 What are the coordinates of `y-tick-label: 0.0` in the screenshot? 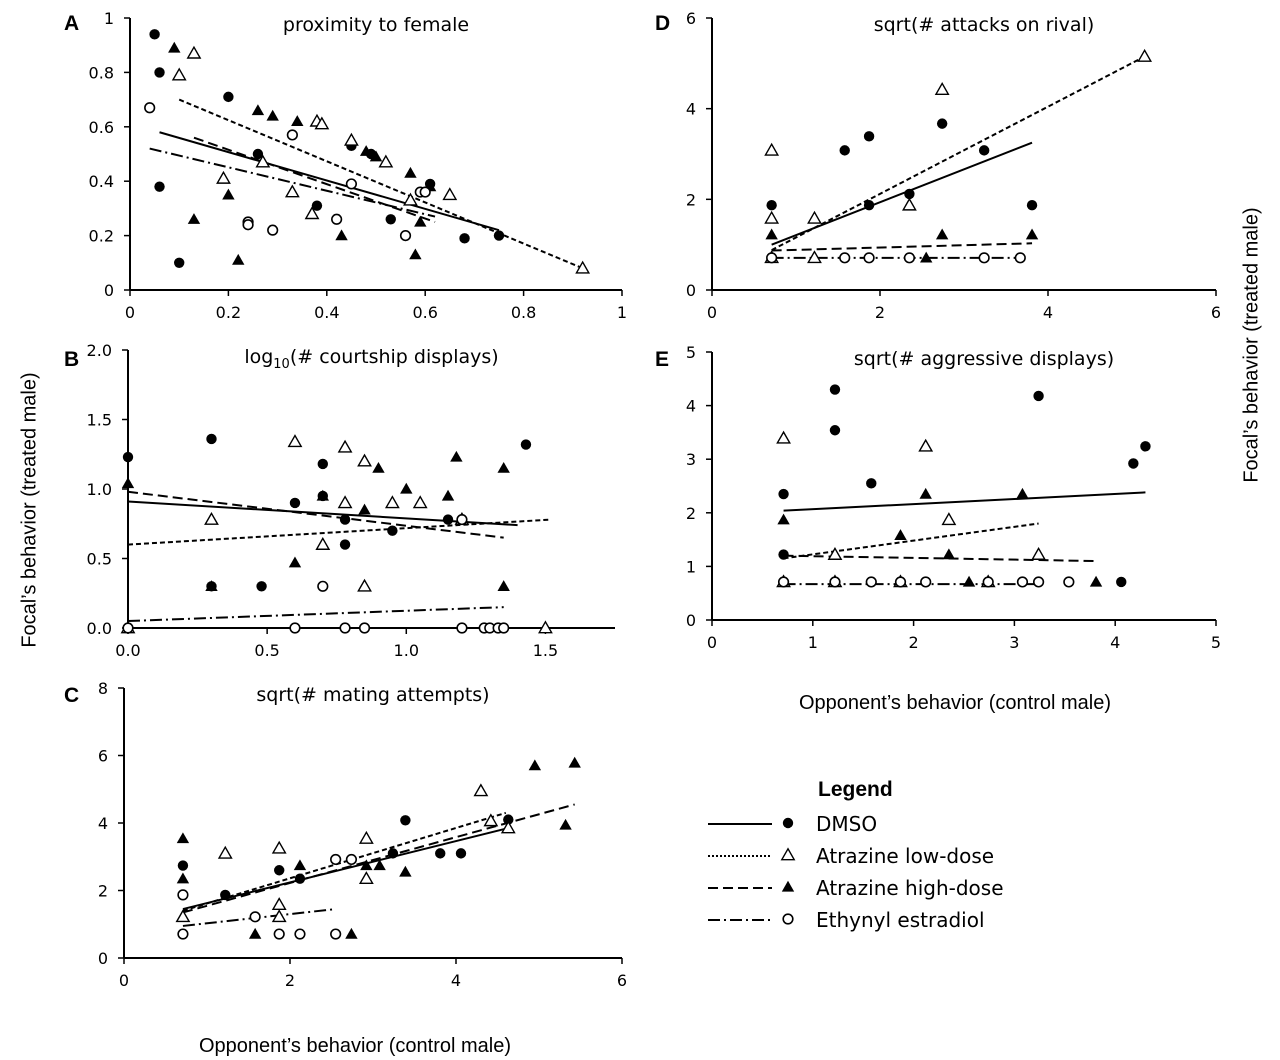 It's located at (99, 628).